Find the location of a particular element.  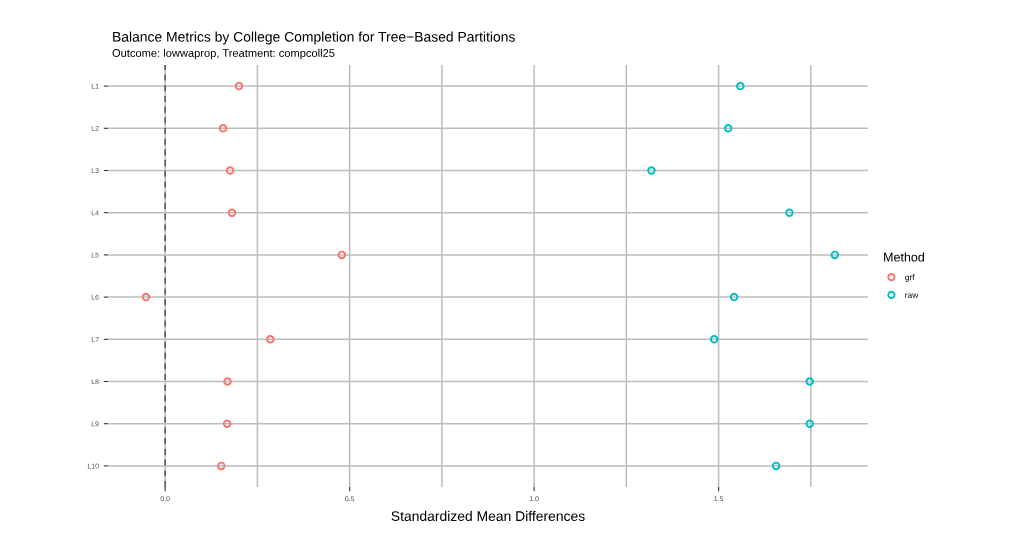

legend-title: Method is located at coordinates (904, 257).